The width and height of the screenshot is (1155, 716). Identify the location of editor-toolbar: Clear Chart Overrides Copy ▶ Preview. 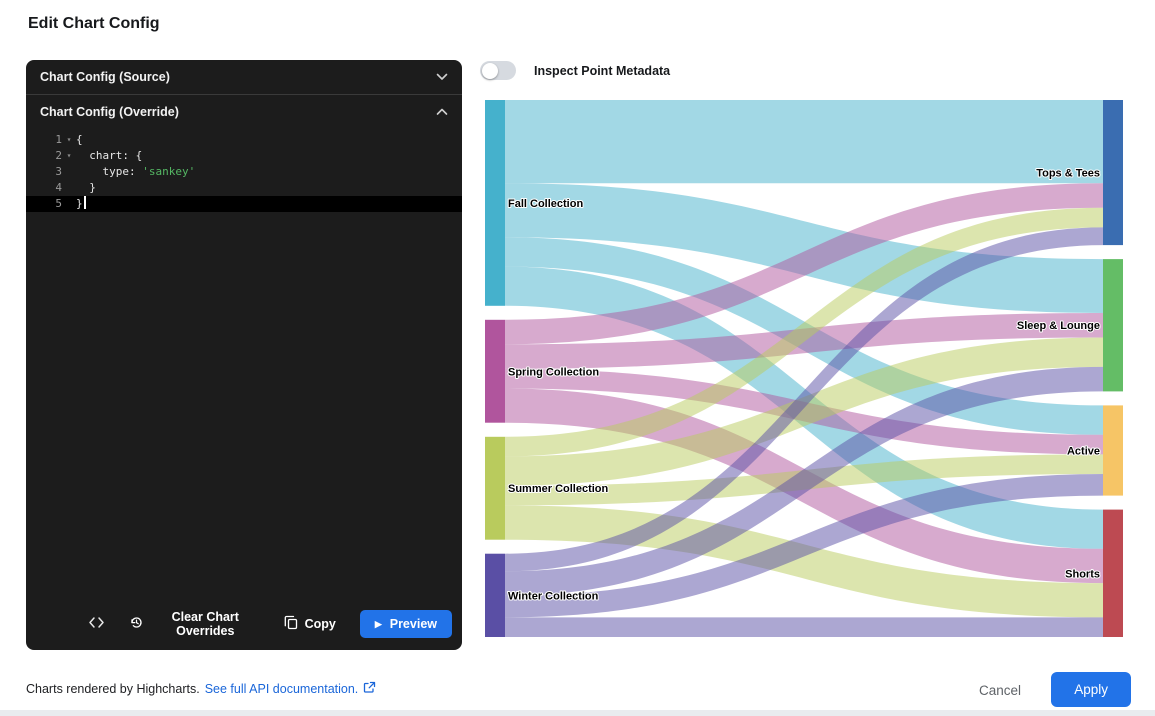
(244, 625).